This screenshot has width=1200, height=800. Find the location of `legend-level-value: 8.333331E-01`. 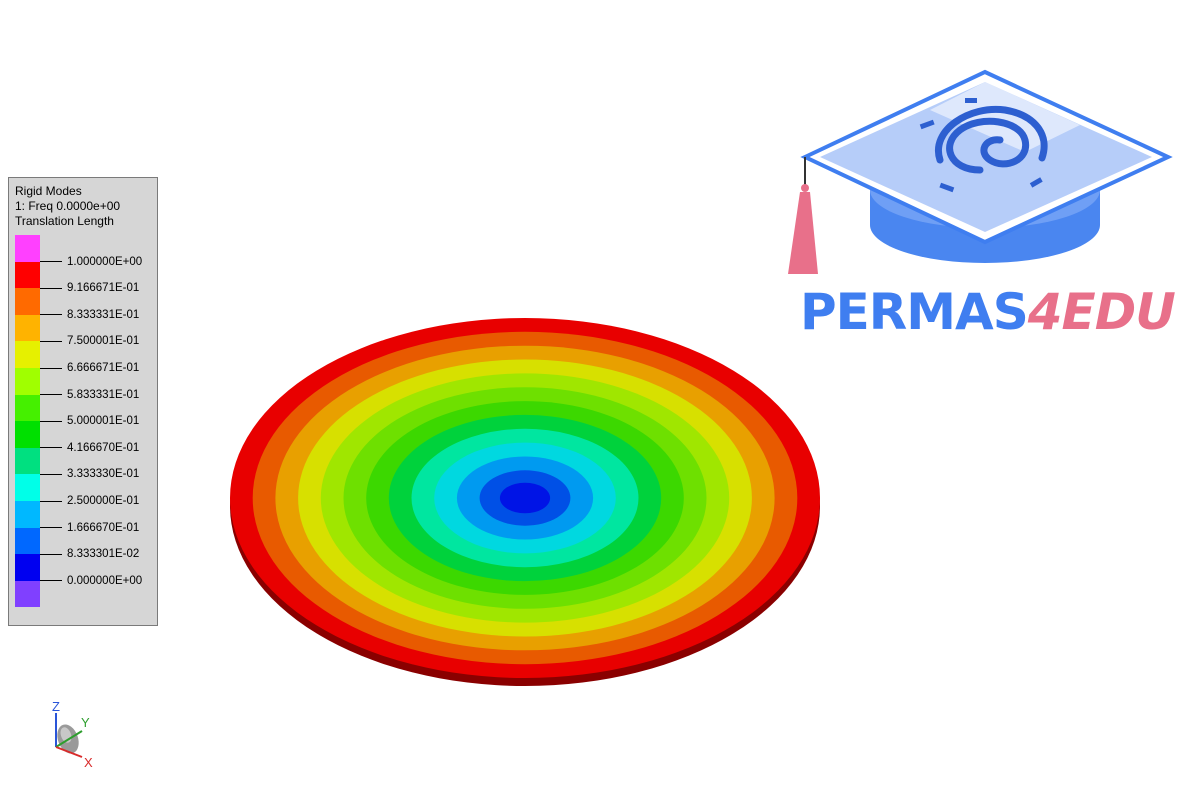

legend-level-value: 8.333331E-01 is located at coordinates (103, 314).